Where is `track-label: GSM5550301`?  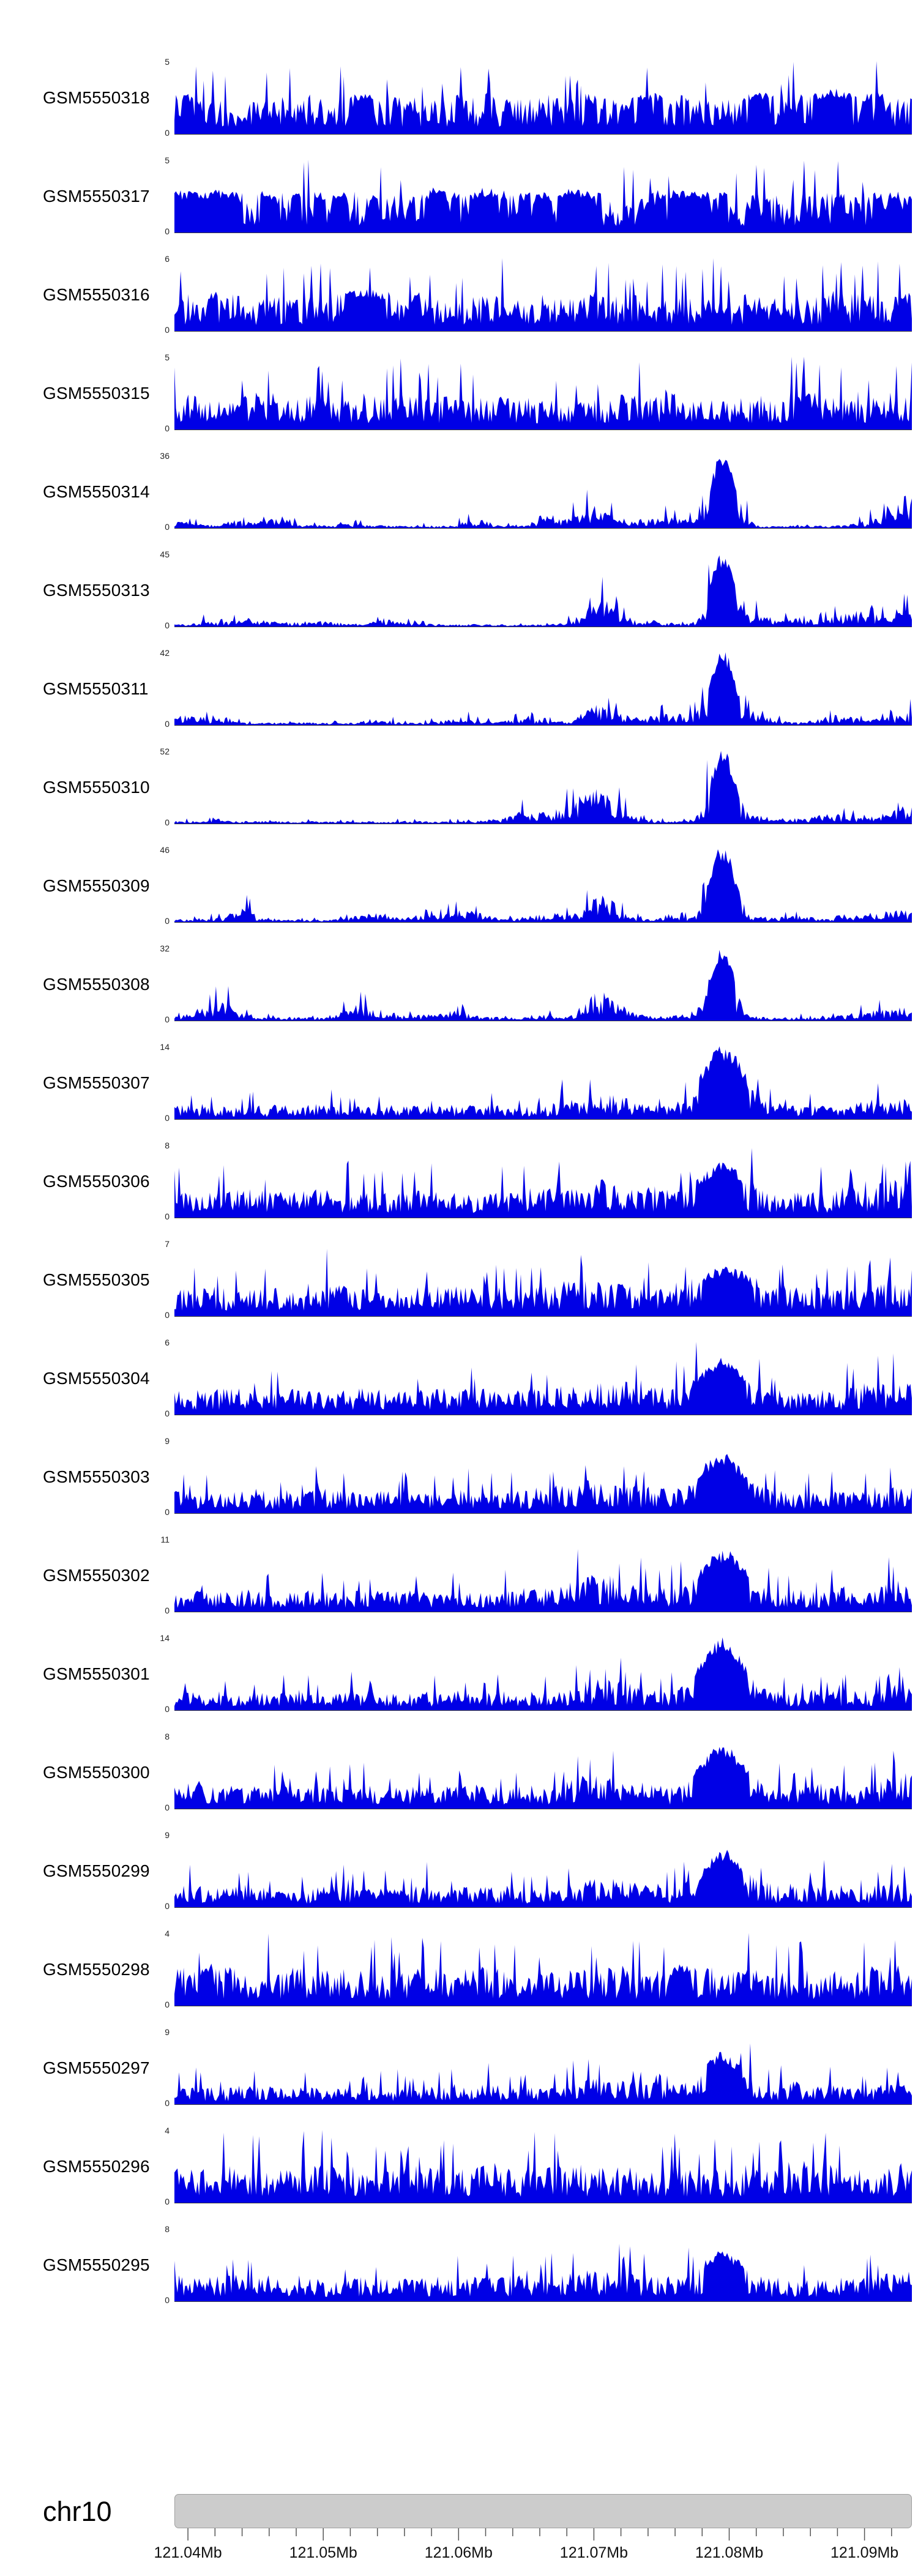 track-label: GSM5550301 is located at coordinates (96, 1674).